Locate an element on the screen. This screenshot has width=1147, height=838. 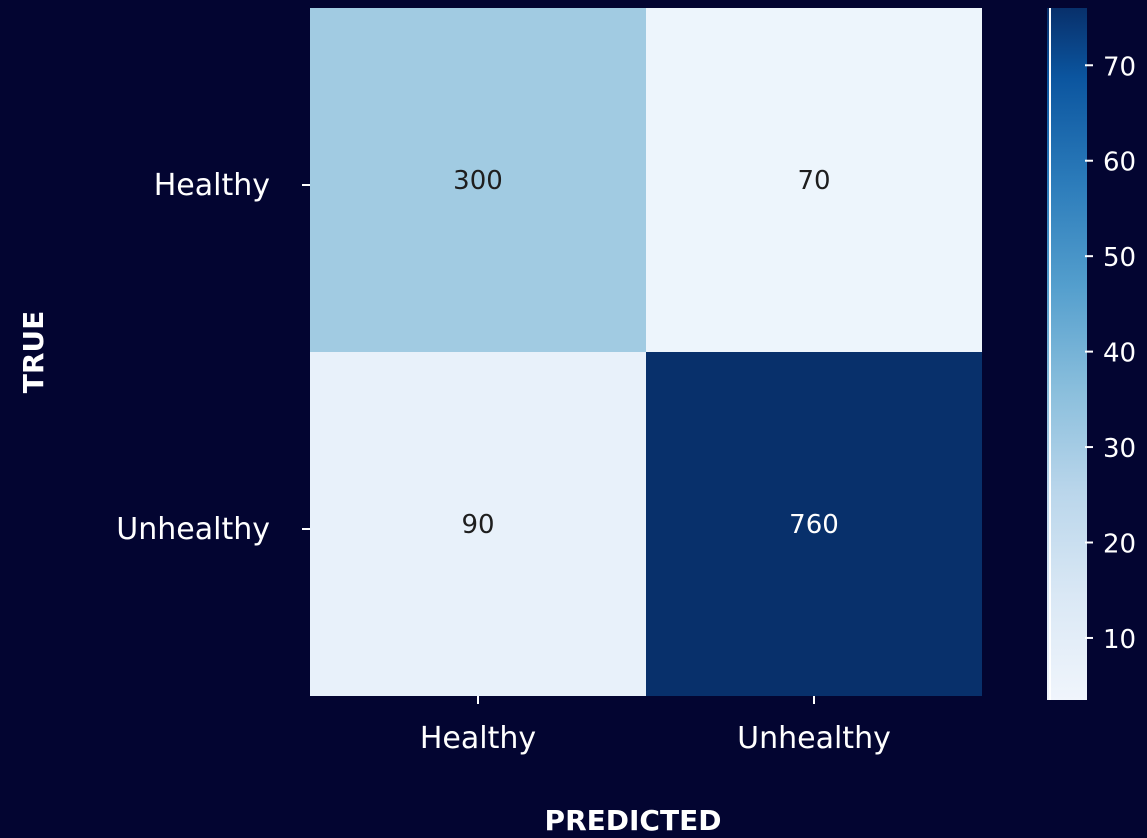
colorbar-tick-label: 30 is located at coordinates (1119, 449).